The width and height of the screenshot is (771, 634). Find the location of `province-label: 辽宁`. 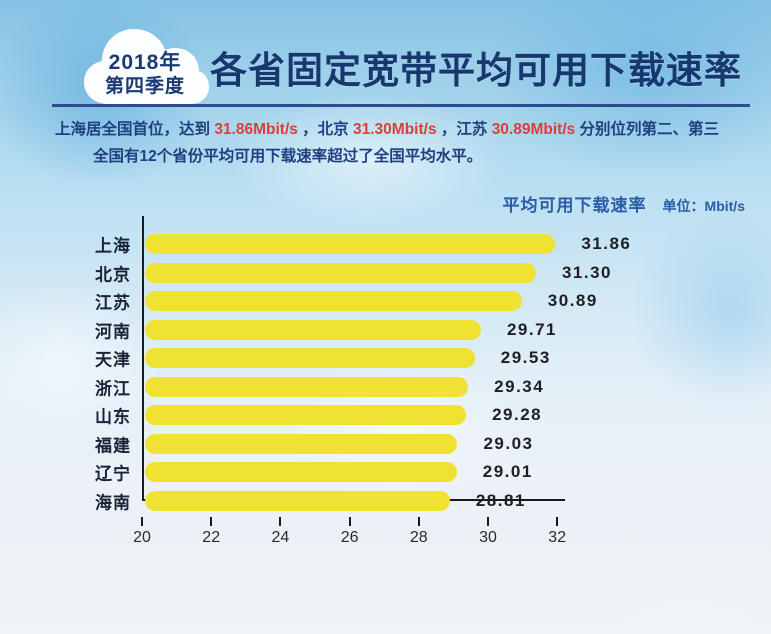

province-label: 辽宁 is located at coordinates (113, 474).